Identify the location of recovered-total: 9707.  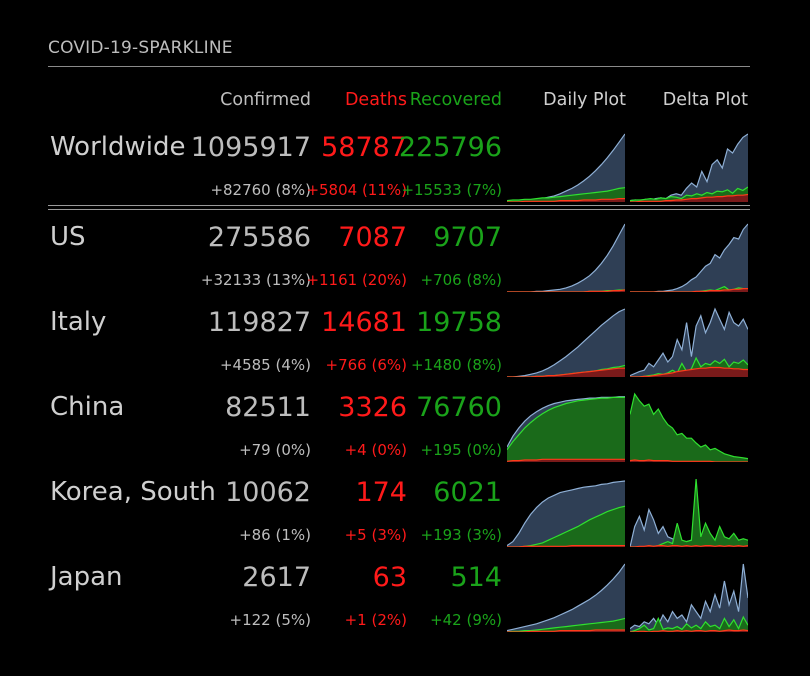
(467, 237).